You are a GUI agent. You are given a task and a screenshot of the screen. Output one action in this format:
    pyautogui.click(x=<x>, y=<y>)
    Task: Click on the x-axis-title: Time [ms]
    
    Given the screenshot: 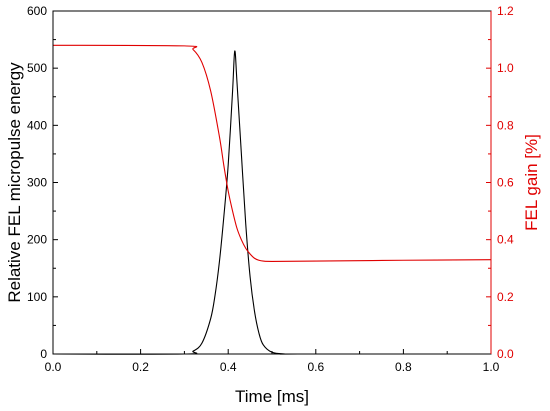 What is the action you would take?
    pyautogui.click(x=272, y=396)
    